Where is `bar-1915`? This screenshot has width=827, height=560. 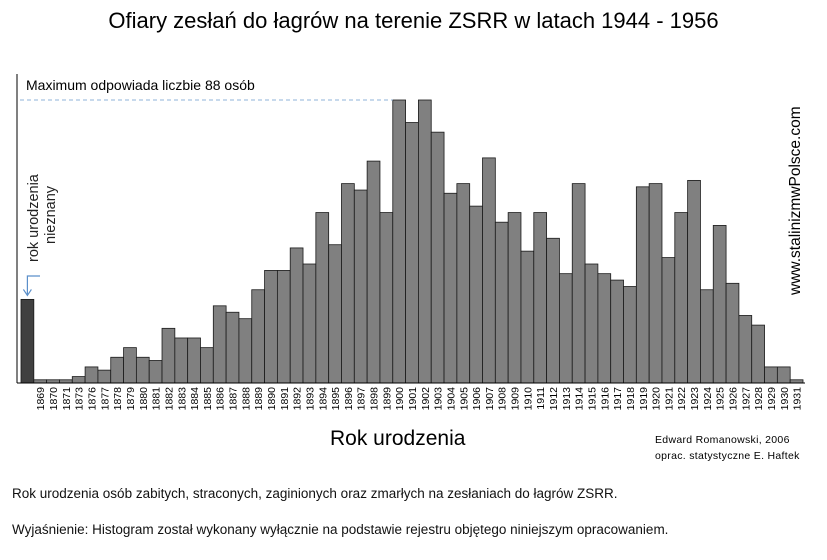
bar-1915 is located at coordinates (591, 323).